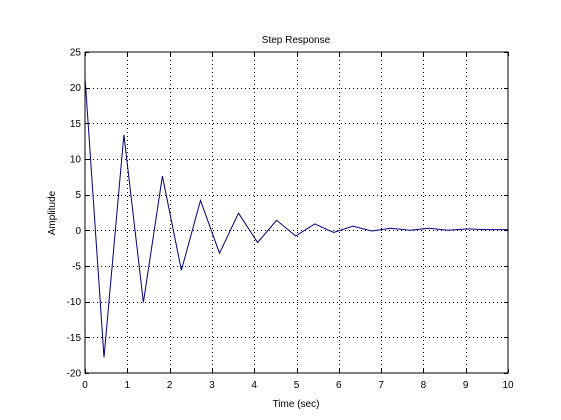  I want to click on x-tick-label: 4, so click(254, 385).